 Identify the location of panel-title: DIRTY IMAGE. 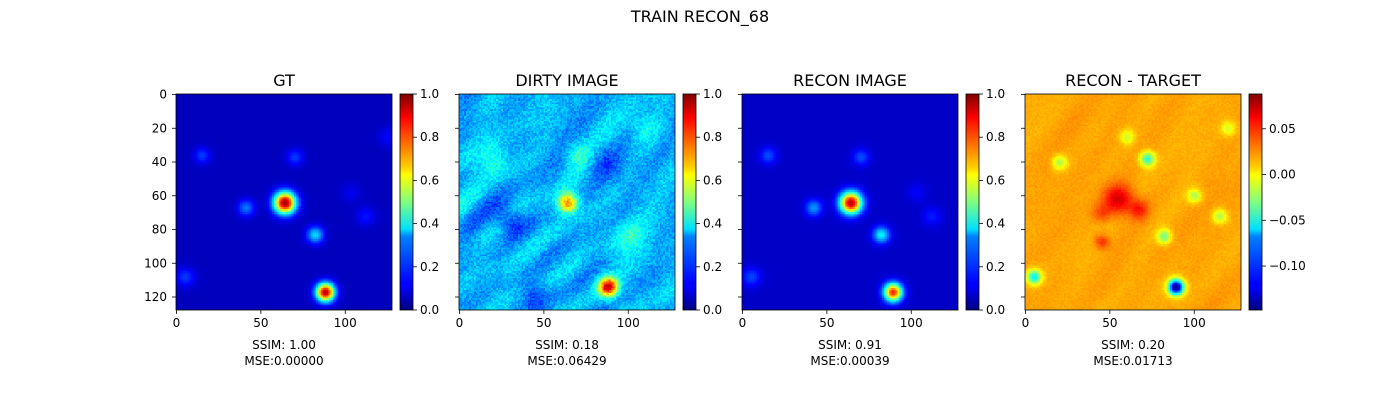
(566, 80).